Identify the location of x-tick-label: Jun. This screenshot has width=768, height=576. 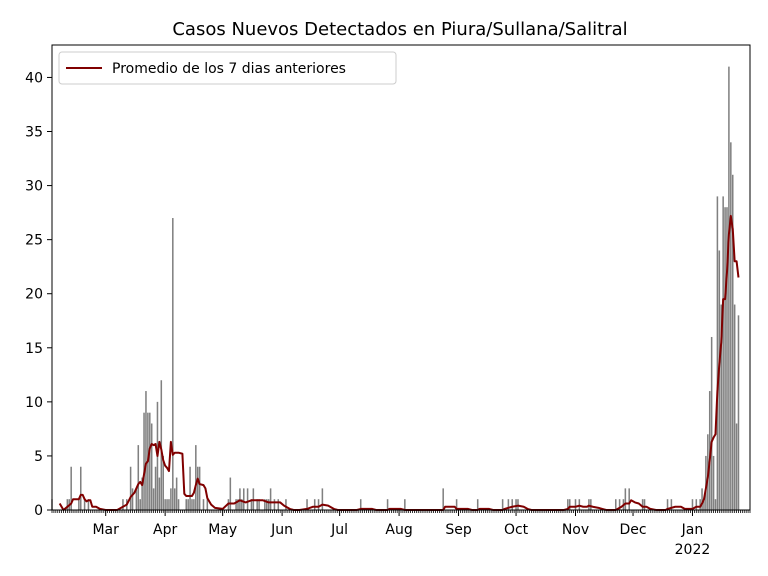
(281, 530).